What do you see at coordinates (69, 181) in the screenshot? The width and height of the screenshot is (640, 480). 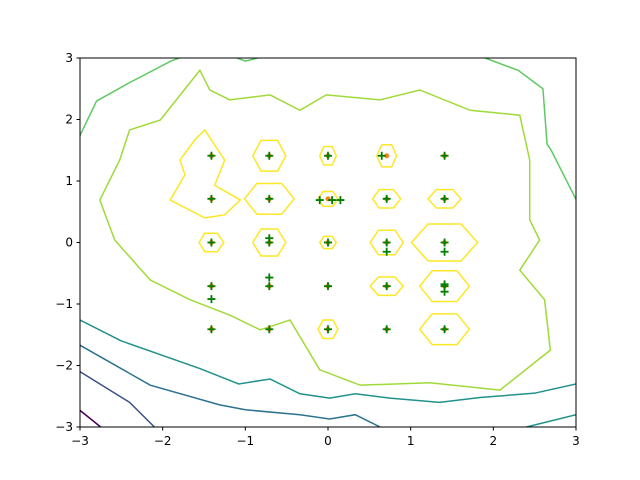 I see `y-tick-label: 1` at bounding box center [69, 181].